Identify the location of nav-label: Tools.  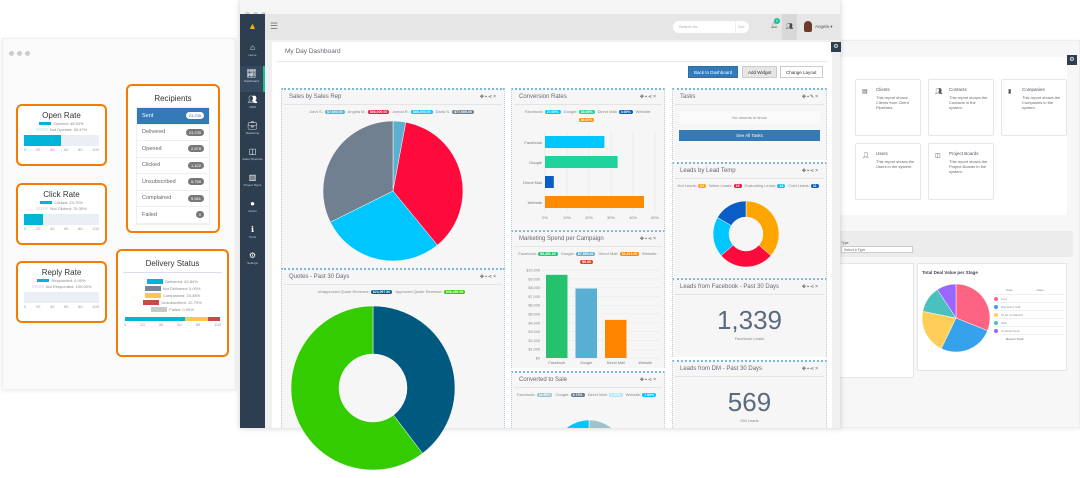
(252, 237).